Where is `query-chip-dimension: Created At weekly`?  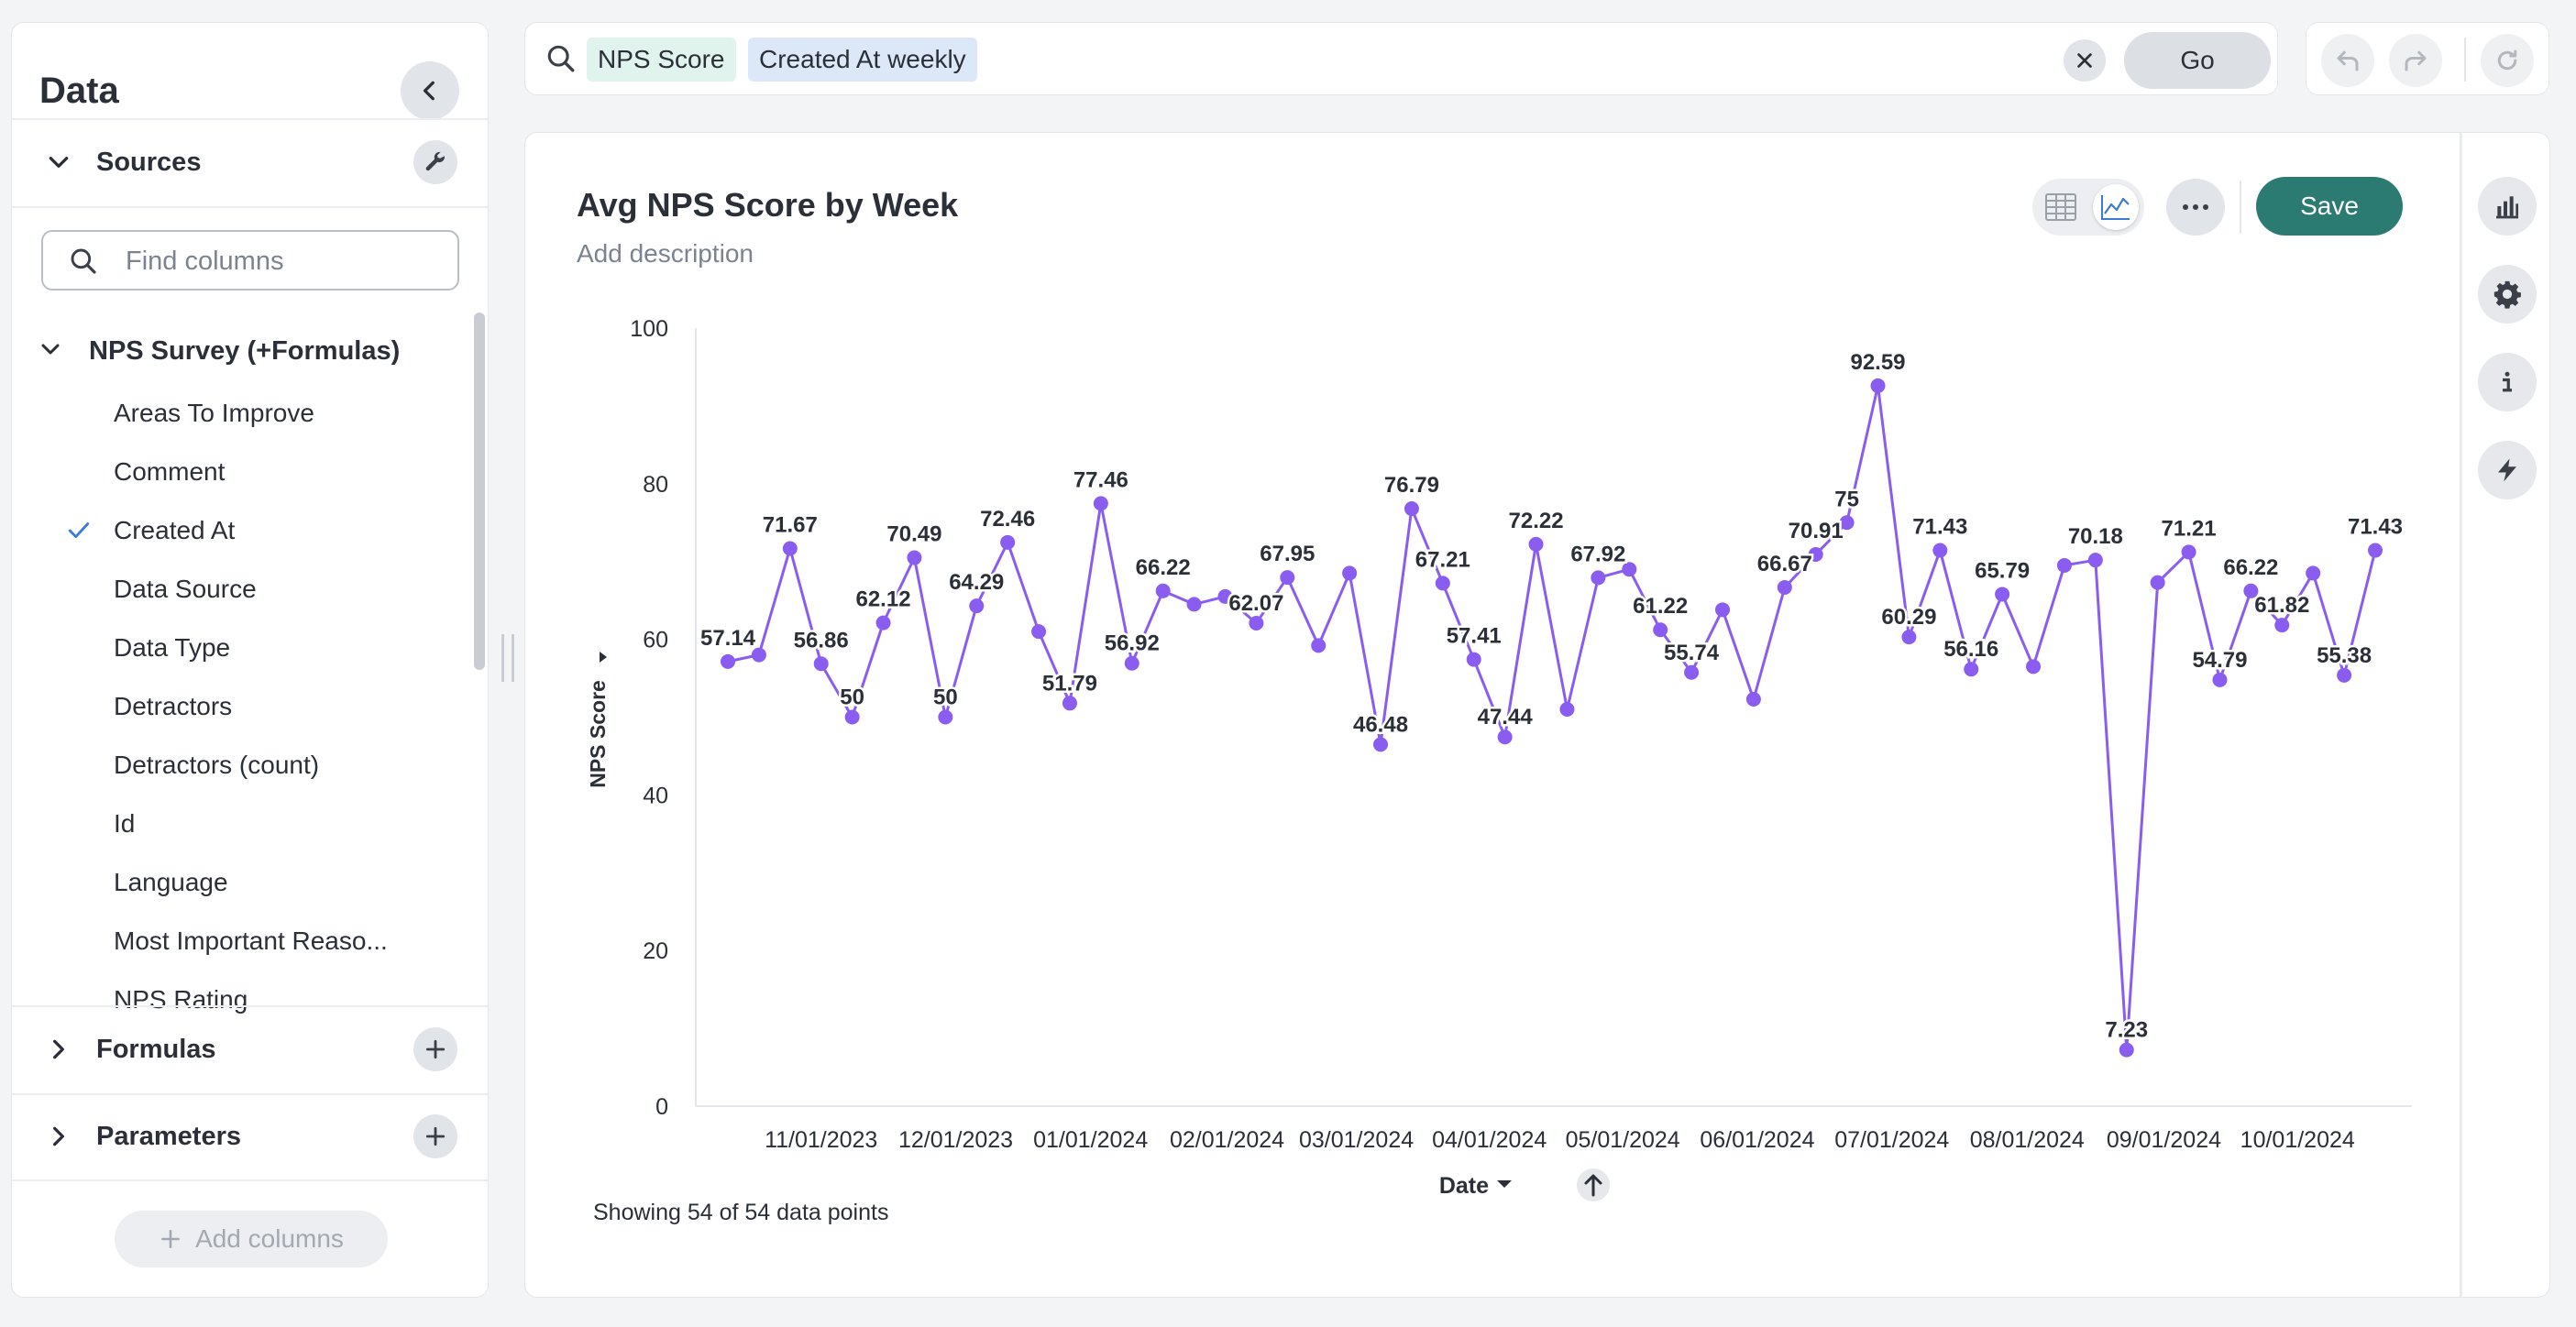 query-chip-dimension: Created At weekly is located at coordinates (862, 60).